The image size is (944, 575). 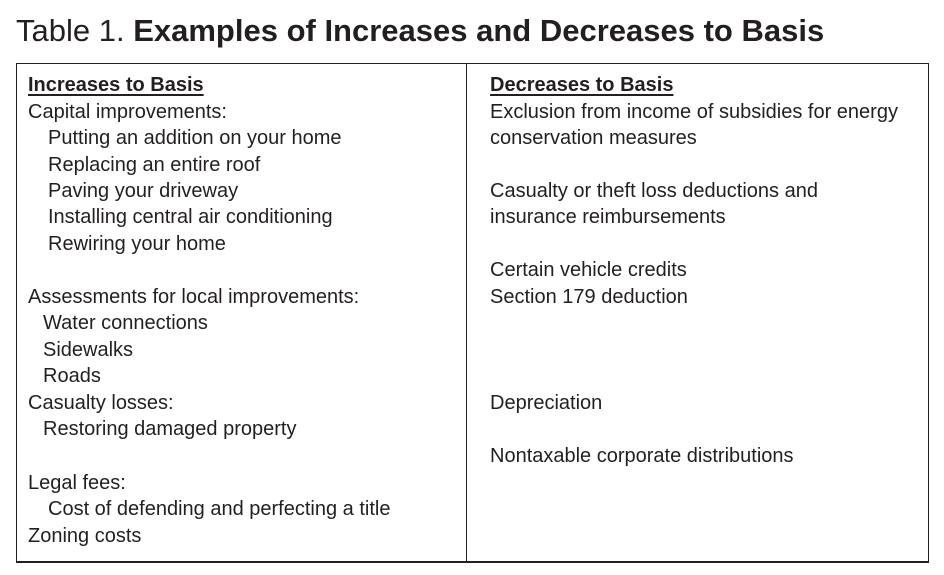 I want to click on column-divider, so click(x=466, y=312).